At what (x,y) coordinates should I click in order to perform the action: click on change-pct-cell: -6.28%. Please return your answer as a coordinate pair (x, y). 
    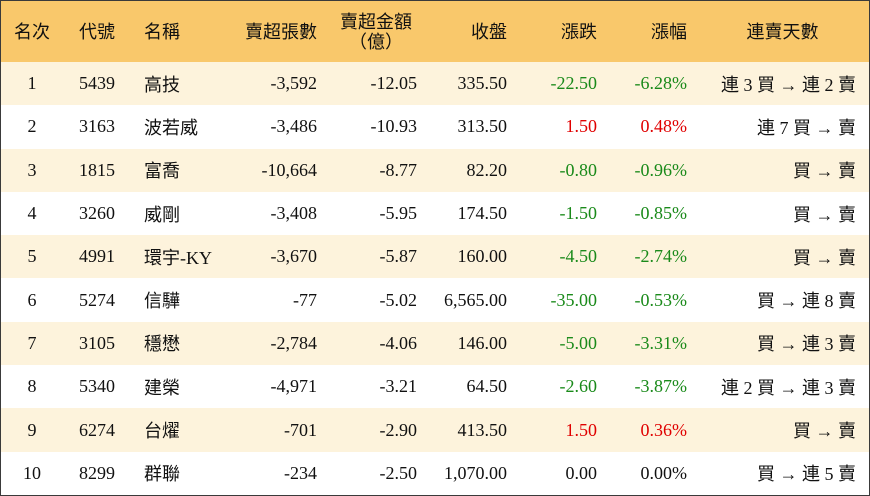
    Looking at the image, I should click on (651, 84).